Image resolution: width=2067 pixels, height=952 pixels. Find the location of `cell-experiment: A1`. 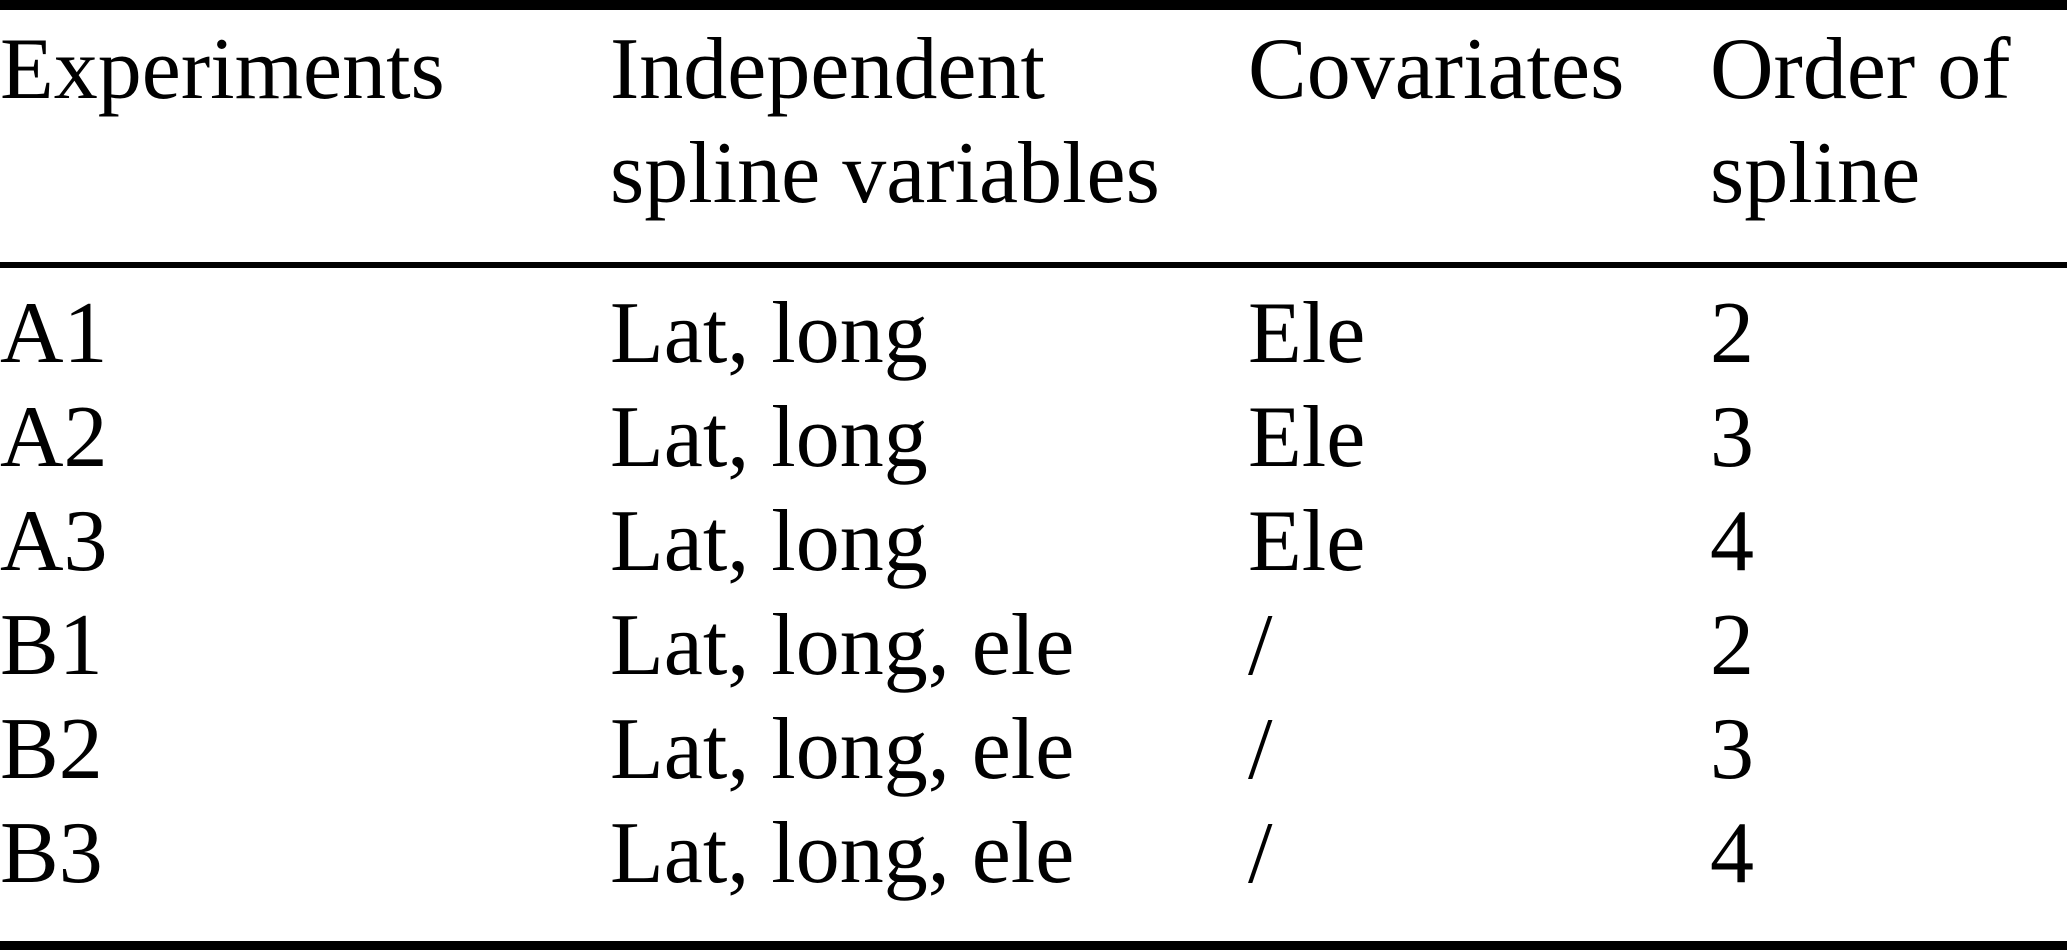

cell-experiment: A1 is located at coordinates (54, 333).